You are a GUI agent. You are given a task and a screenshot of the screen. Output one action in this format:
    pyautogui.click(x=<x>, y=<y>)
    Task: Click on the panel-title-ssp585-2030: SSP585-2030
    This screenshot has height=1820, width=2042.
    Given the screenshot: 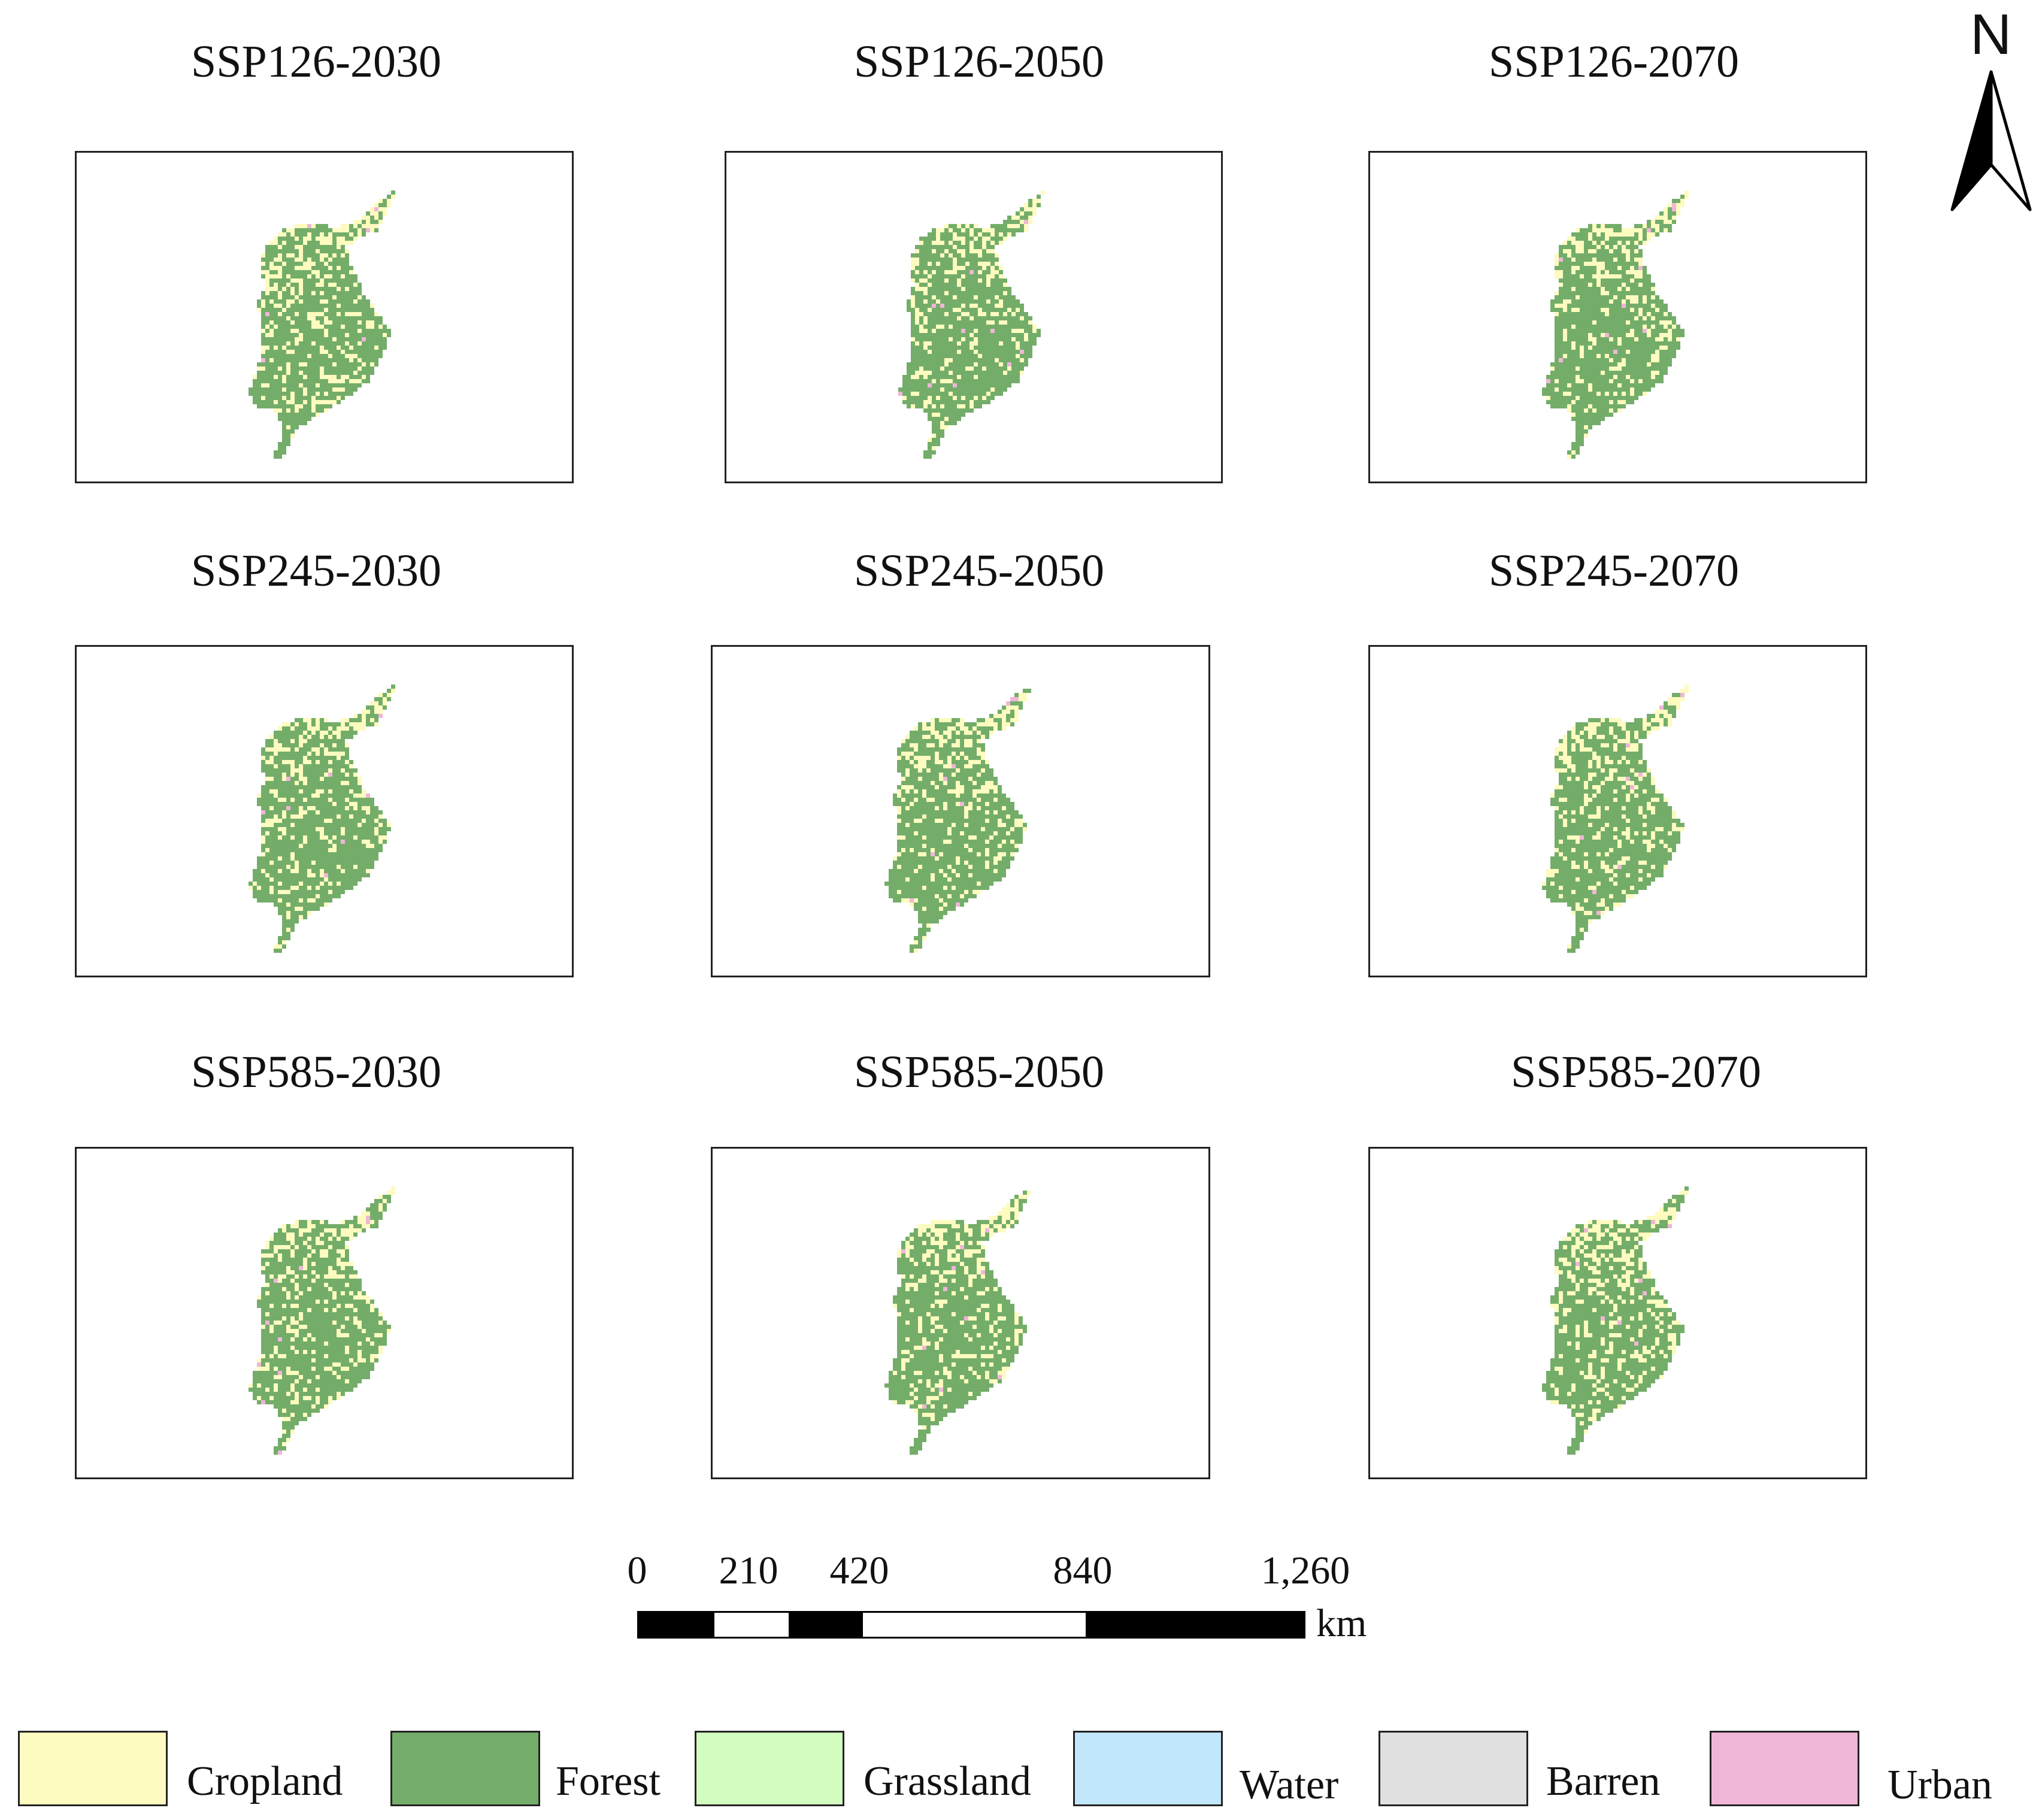 What is the action you would take?
    pyautogui.click(x=316, y=1072)
    